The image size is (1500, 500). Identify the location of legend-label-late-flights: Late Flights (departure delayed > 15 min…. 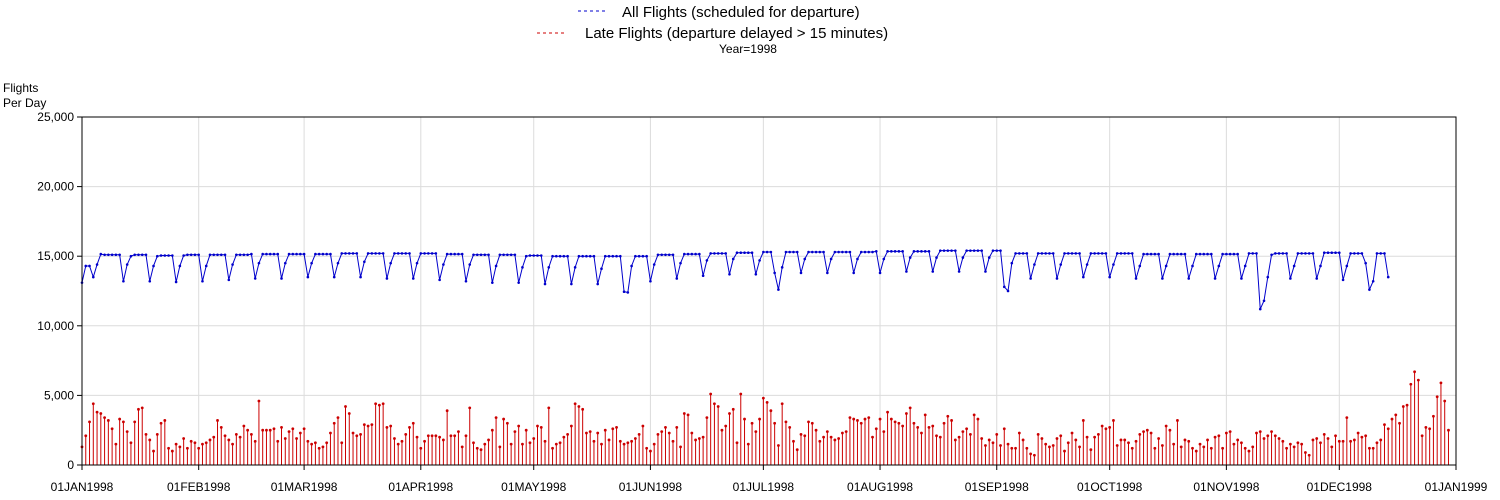
(736, 33).